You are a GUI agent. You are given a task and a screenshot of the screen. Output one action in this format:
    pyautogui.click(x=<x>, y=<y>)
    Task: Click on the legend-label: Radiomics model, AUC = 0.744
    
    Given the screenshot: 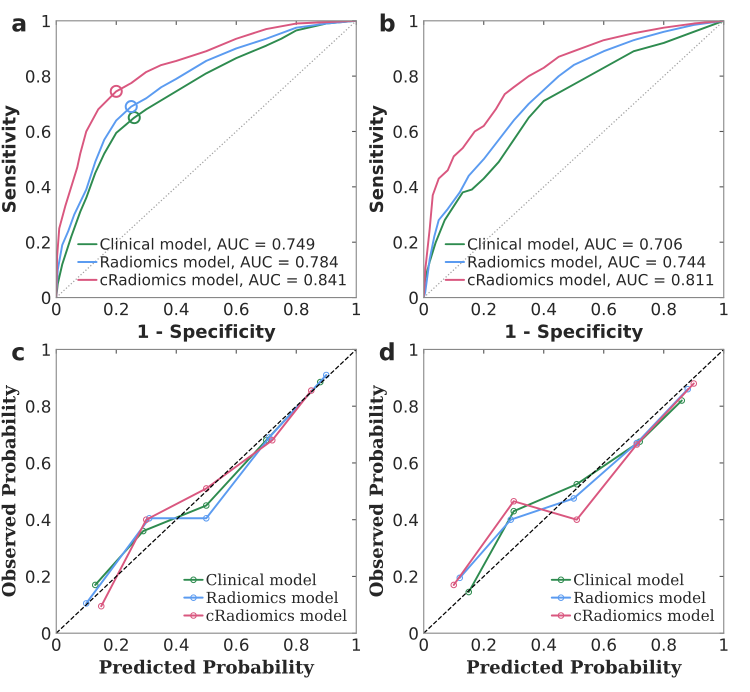 What is the action you would take?
    pyautogui.click(x=587, y=263)
    